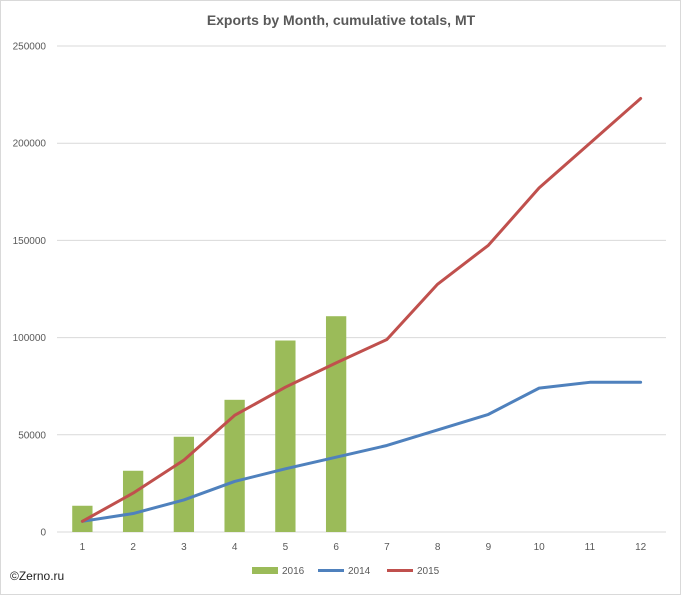  Describe the element at coordinates (641, 547) in the screenshot. I see `x-tick-label: 12` at that location.